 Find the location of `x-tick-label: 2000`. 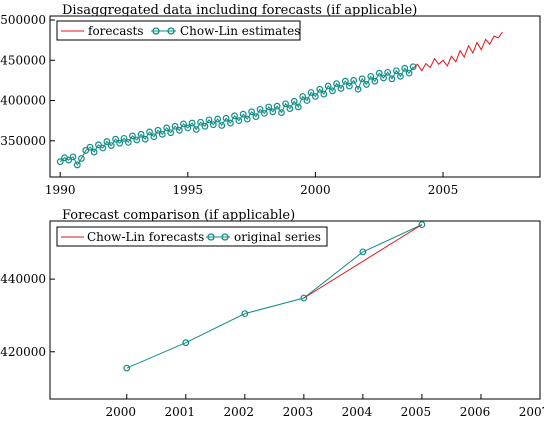

x-tick-label: 2000 is located at coordinates (315, 190).